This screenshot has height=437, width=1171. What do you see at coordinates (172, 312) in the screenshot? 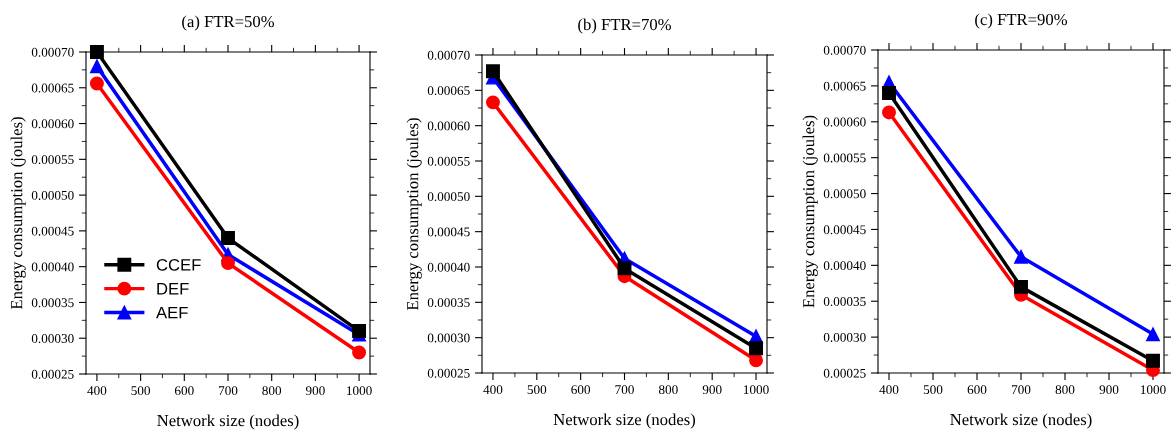
I see `legend-label: AEF` at bounding box center [172, 312].